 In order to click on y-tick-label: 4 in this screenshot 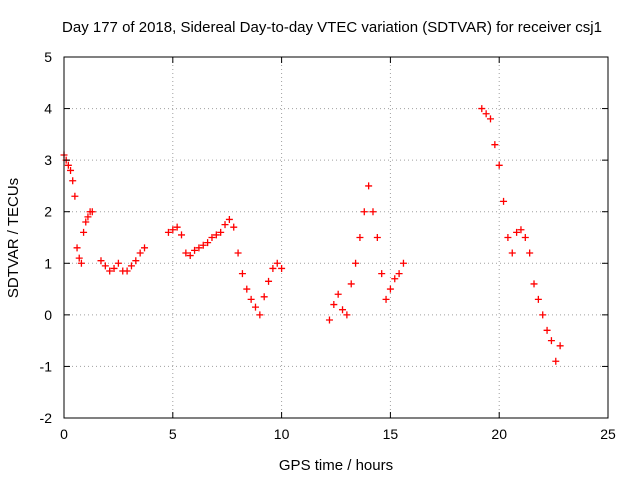, I will do `click(48, 109)`.